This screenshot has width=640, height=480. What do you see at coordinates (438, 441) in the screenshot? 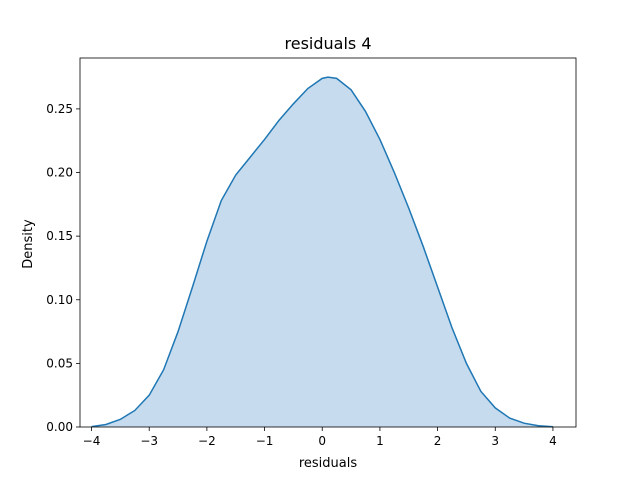
I see `x-tick-label: 2` at bounding box center [438, 441].